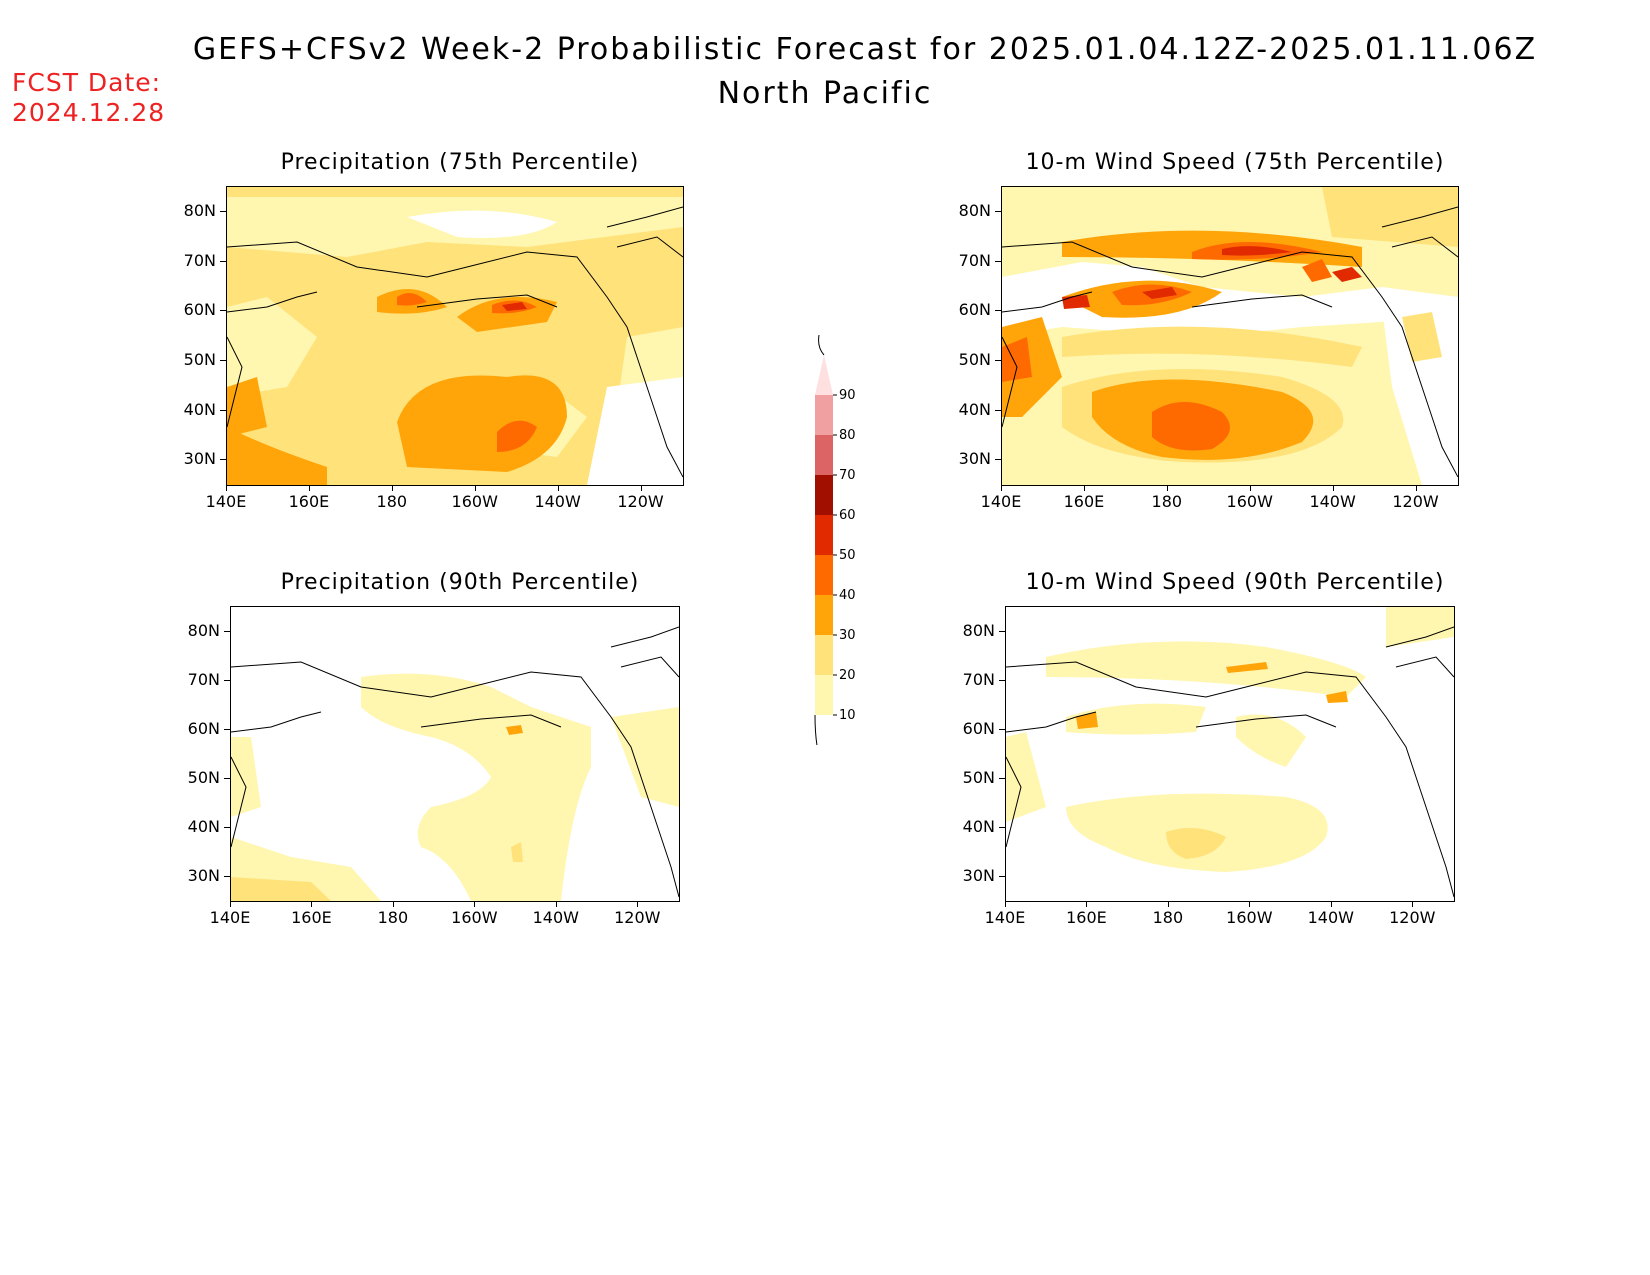 This screenshot has width=1650, height=1275. I want to click on precip90-map, so click(455, 754).